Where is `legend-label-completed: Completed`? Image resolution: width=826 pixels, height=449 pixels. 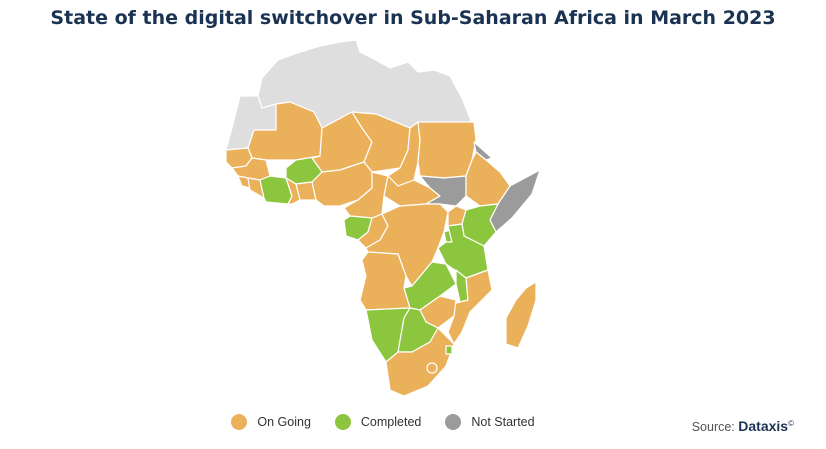
legend-label-completed: Completed is located at coordinates (391, 422).